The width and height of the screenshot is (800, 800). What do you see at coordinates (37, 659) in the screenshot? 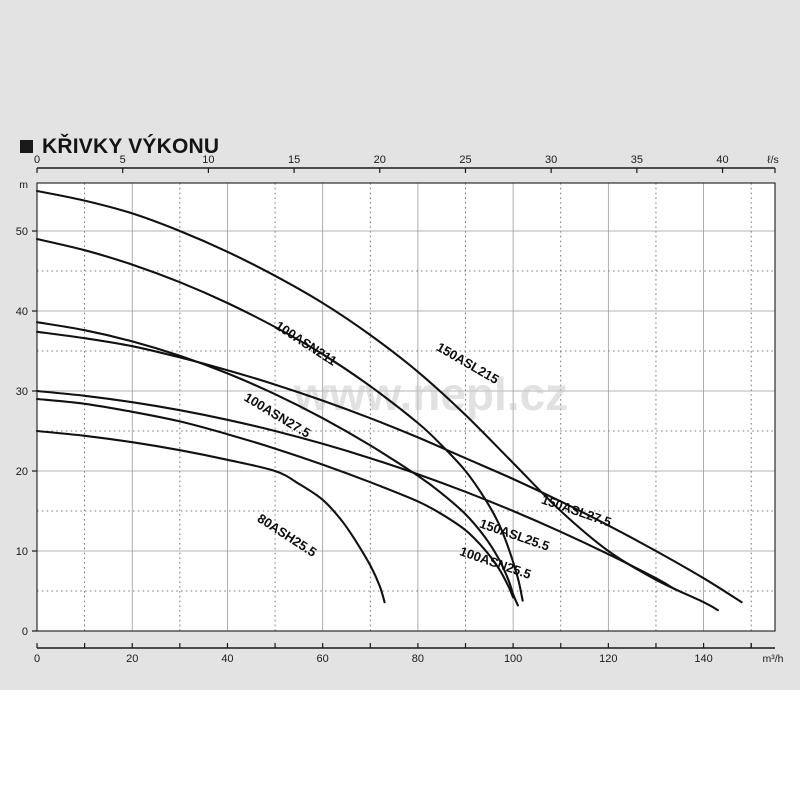
I see `tick-label-bottom: 0` at bounding box center [37, 659].